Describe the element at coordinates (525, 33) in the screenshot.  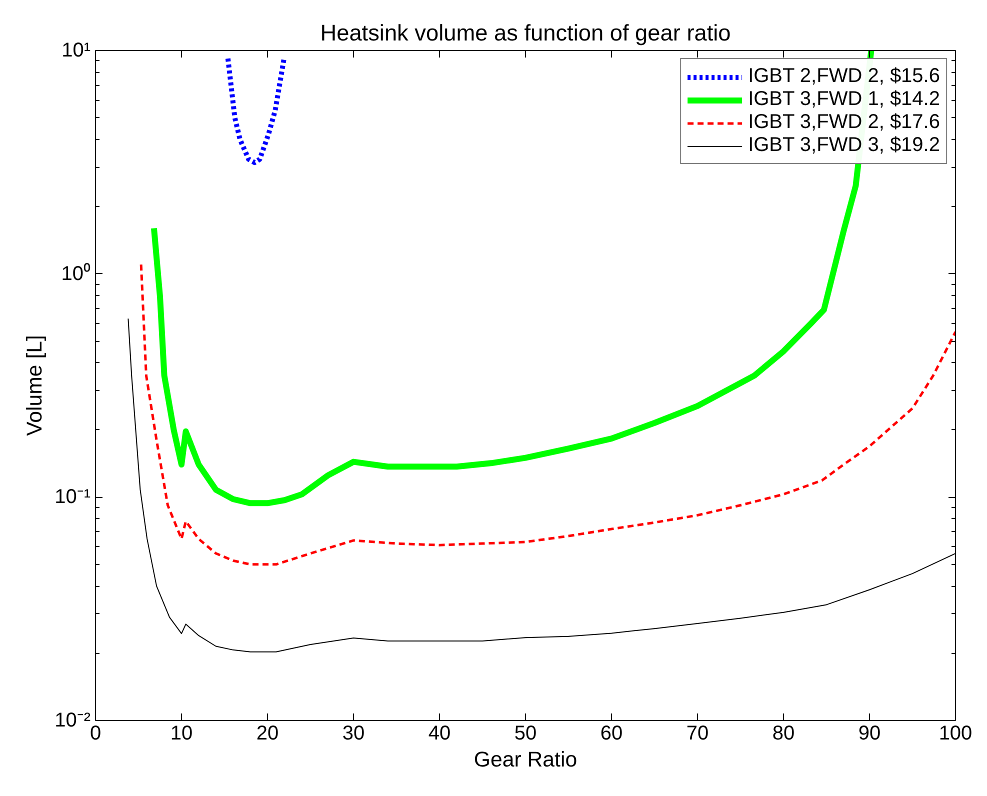
I see `chart-title: Heatsink volume as function of gear ratio` at that location.